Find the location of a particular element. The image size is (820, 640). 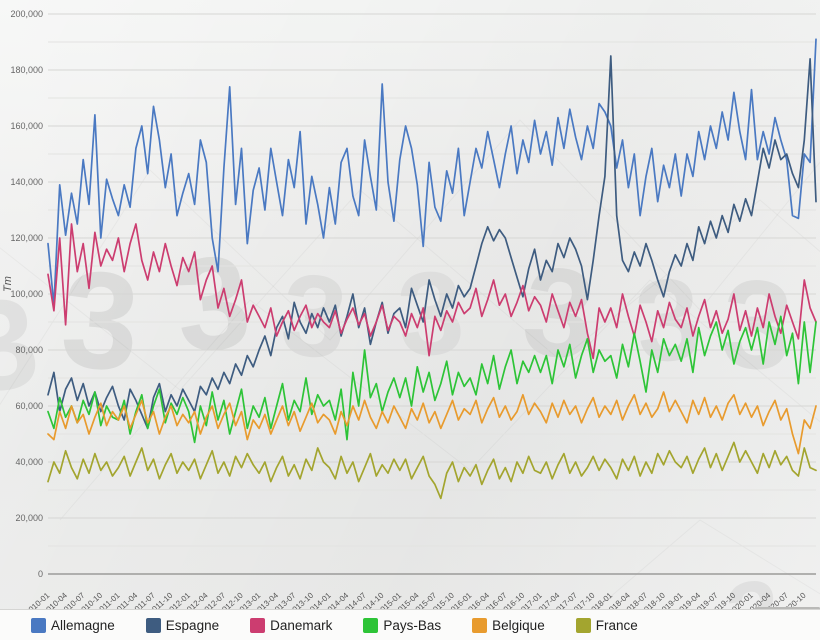

y-tick-label: 0 is located at coordinates (40, 574).